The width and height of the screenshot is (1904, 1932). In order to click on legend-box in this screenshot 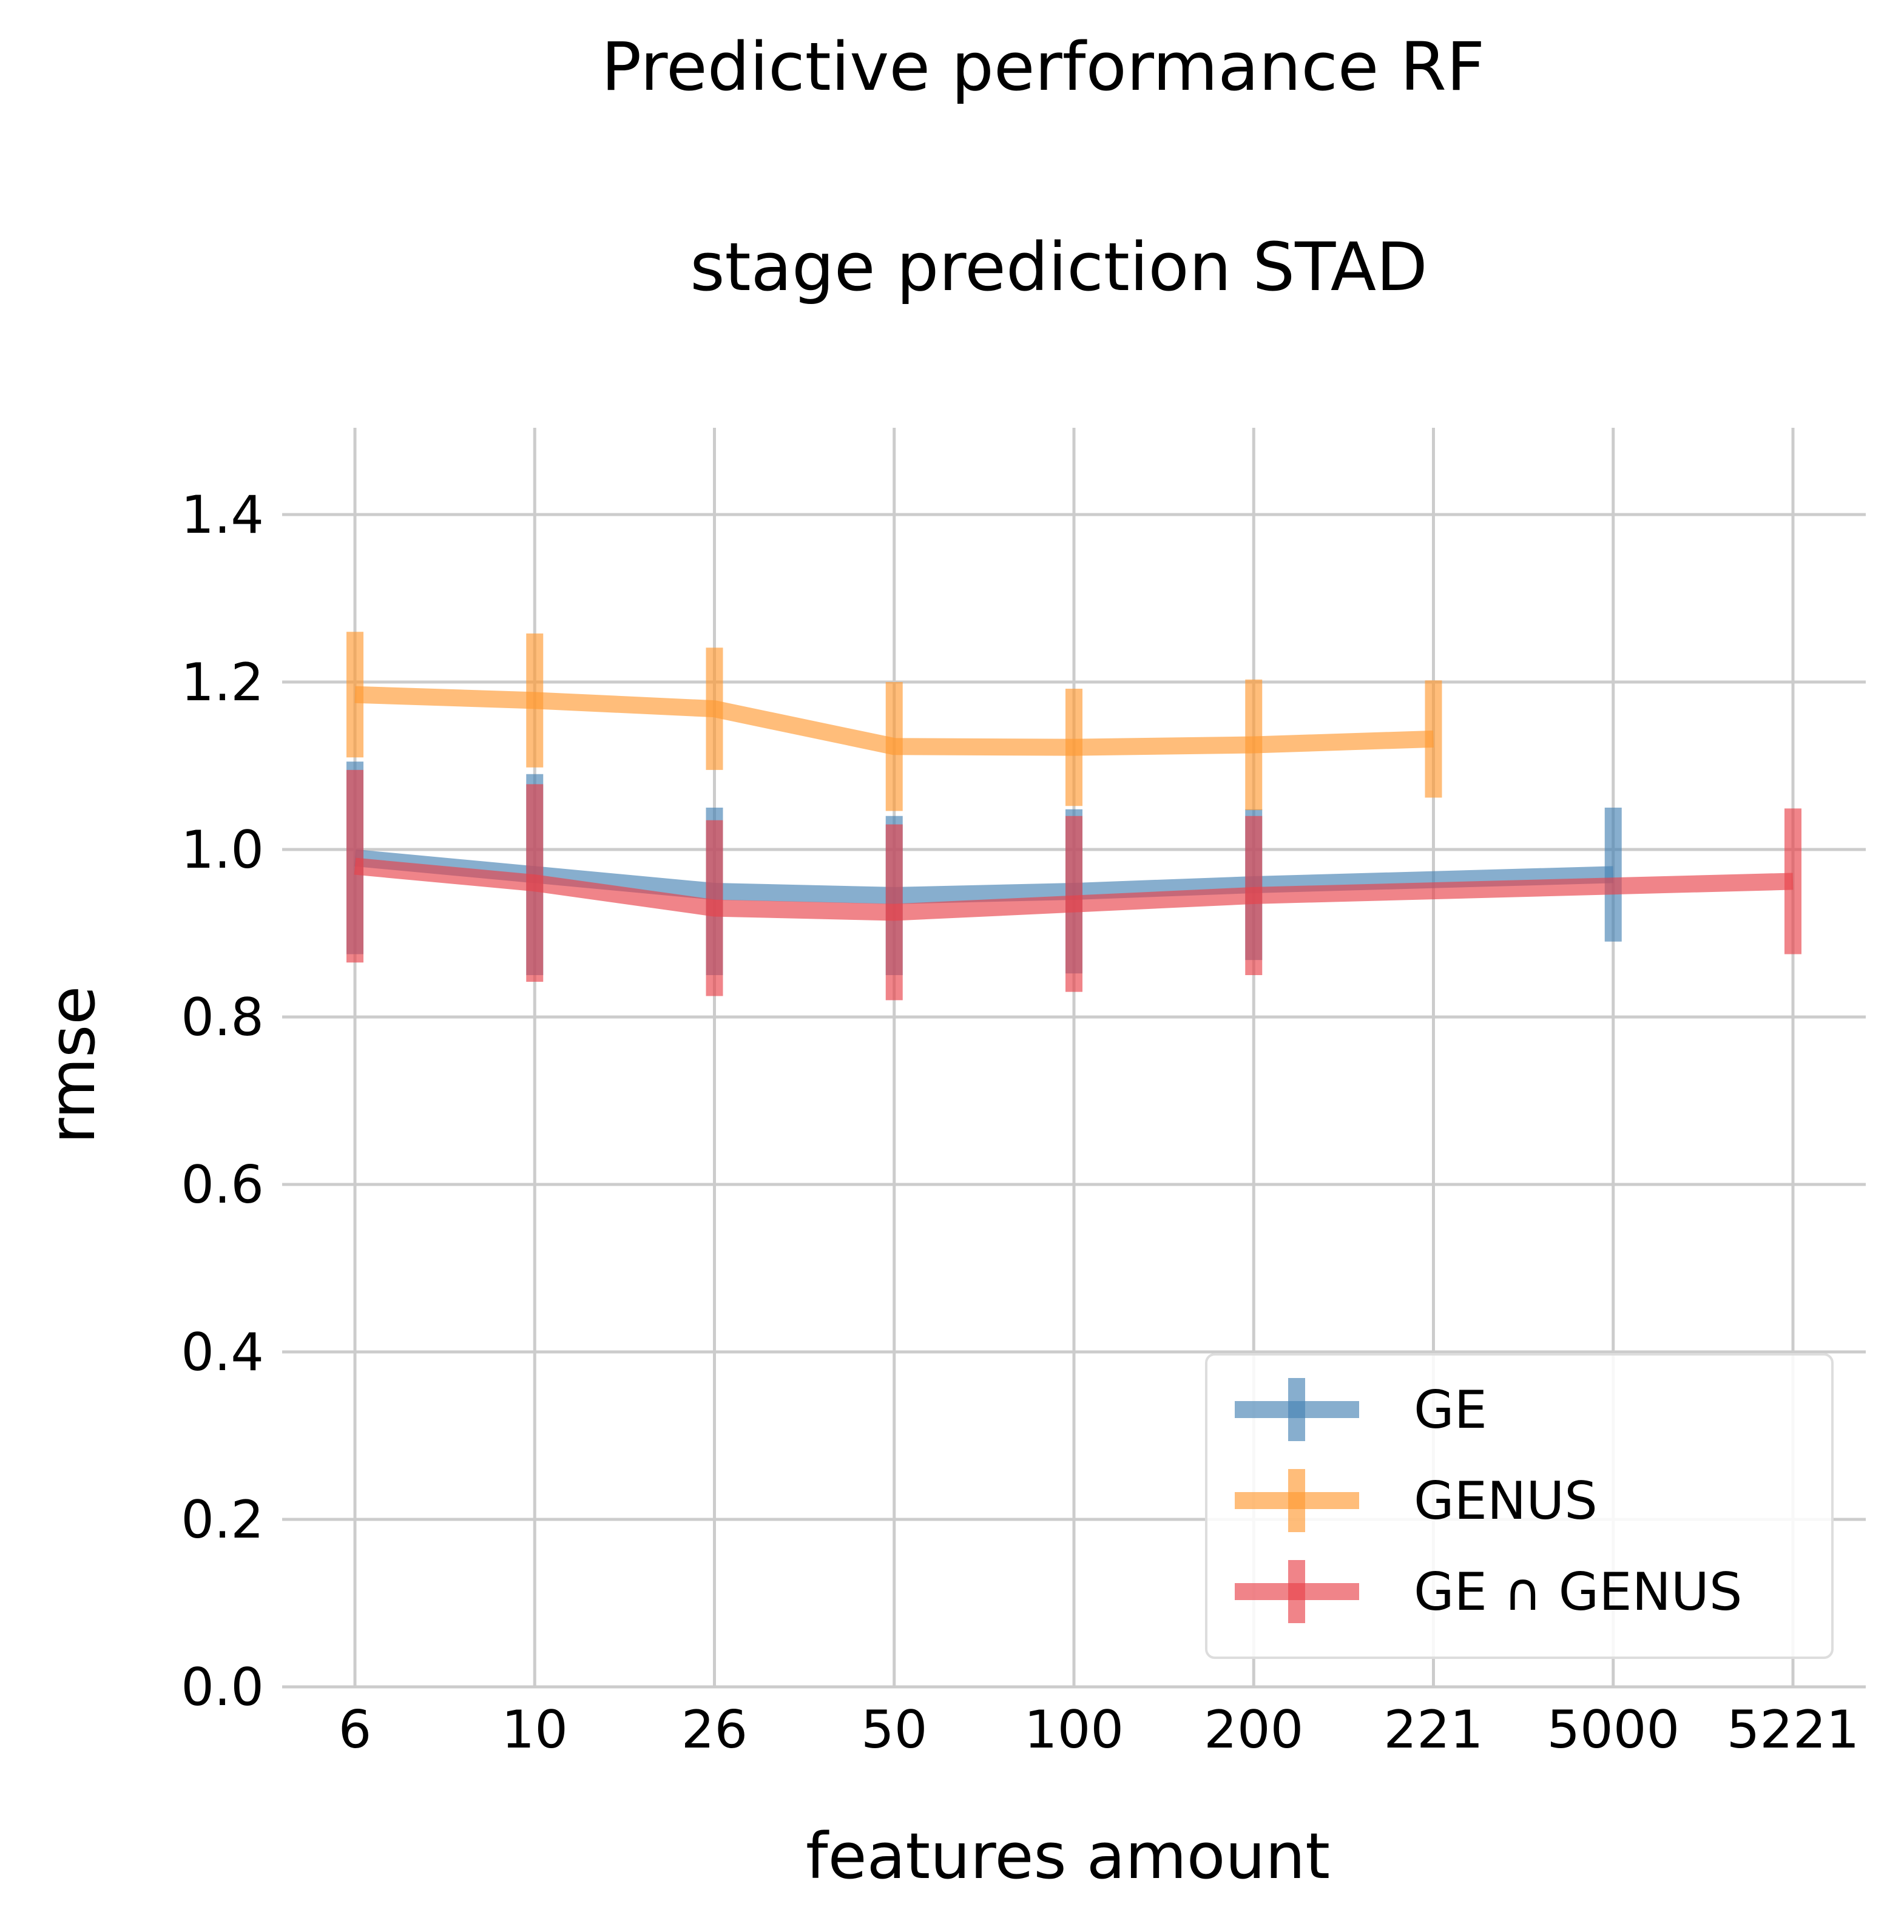, I will do `click(1519, 1506)`.